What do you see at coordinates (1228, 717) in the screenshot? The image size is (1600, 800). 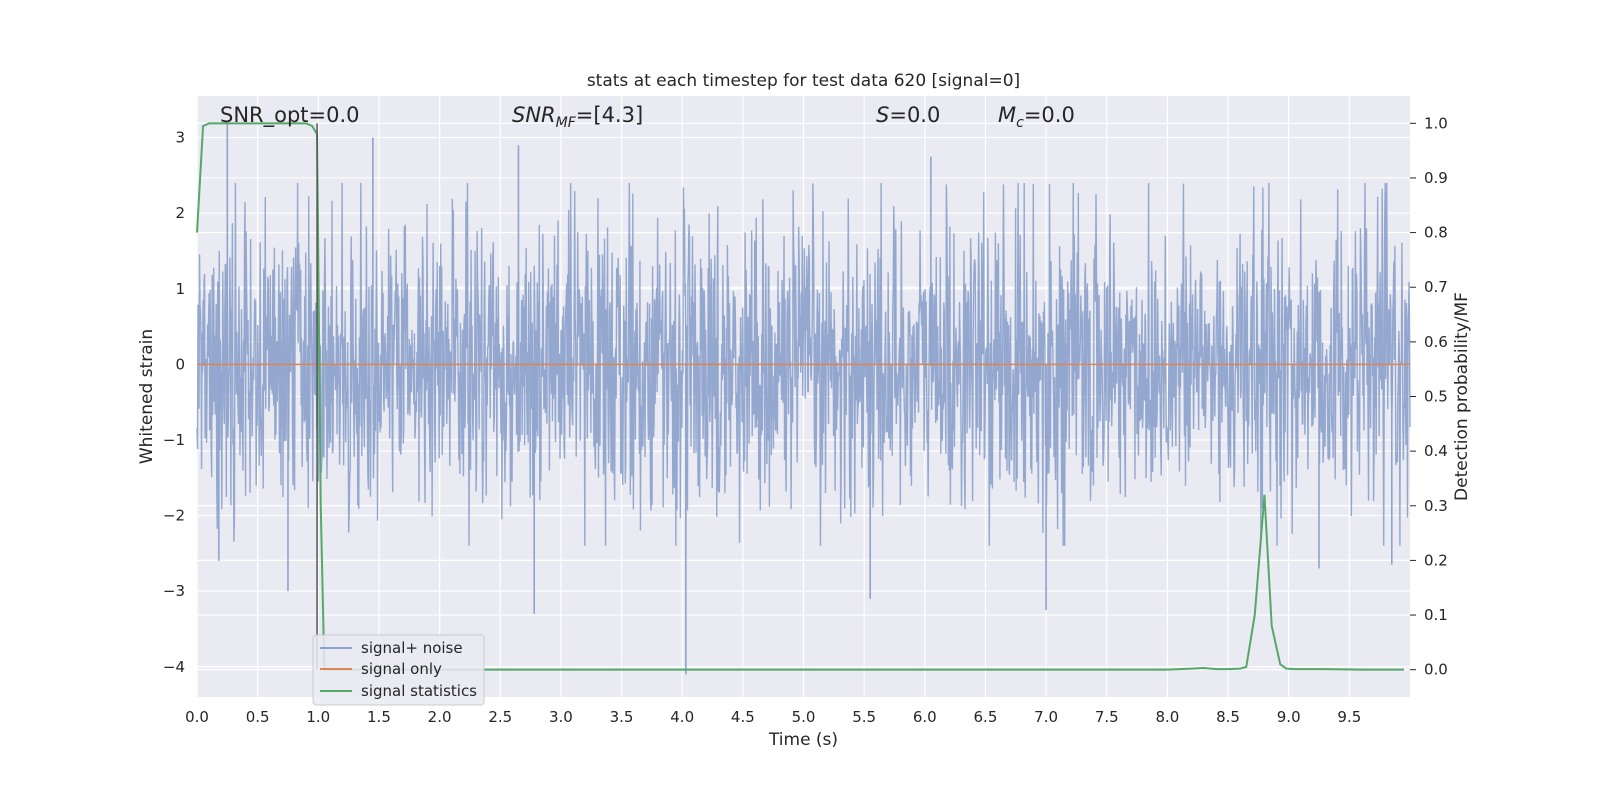 I see `x-tick-label: 8.5` at bounding box center [1228, 717].